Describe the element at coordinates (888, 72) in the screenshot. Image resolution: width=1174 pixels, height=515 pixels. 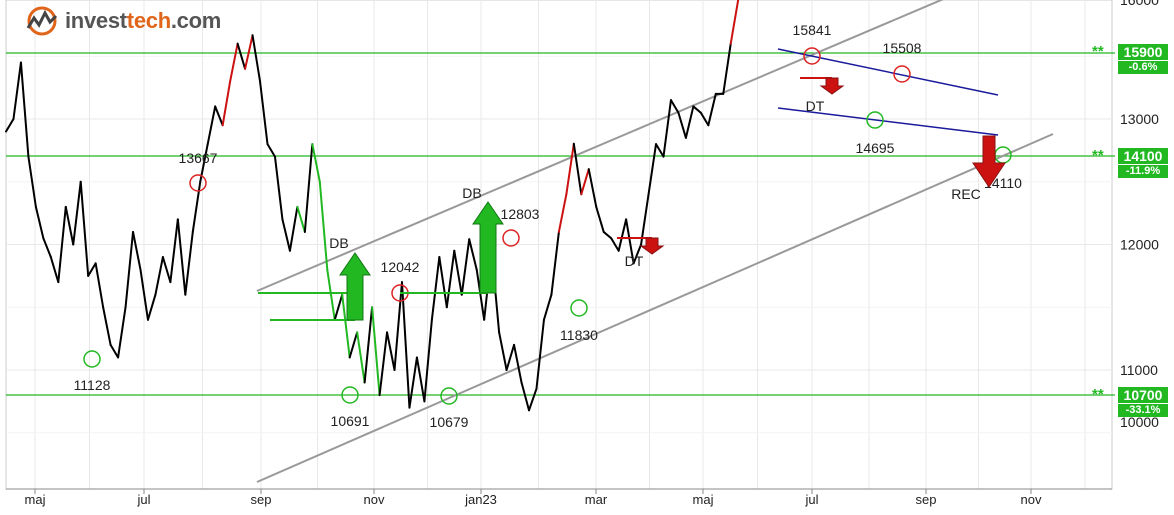
I see `trend-upper-line` at that location.